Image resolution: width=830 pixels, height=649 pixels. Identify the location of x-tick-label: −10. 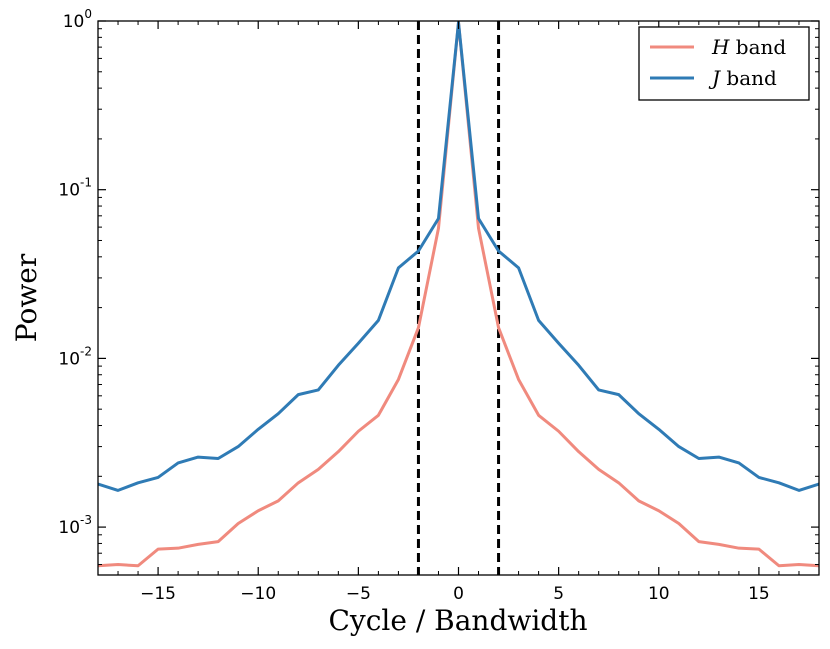
(258, 594).